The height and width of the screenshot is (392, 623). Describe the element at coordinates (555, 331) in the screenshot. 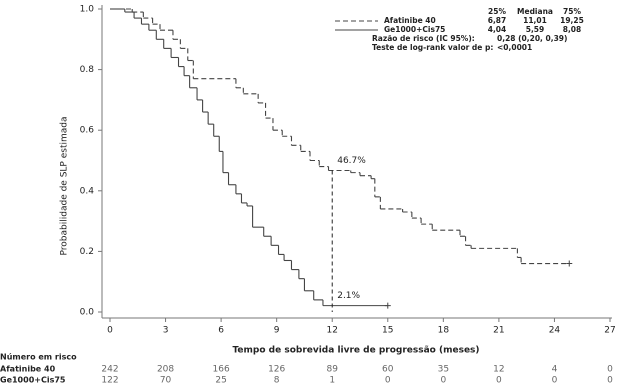

I see `x-tick-label: 24` at that location.